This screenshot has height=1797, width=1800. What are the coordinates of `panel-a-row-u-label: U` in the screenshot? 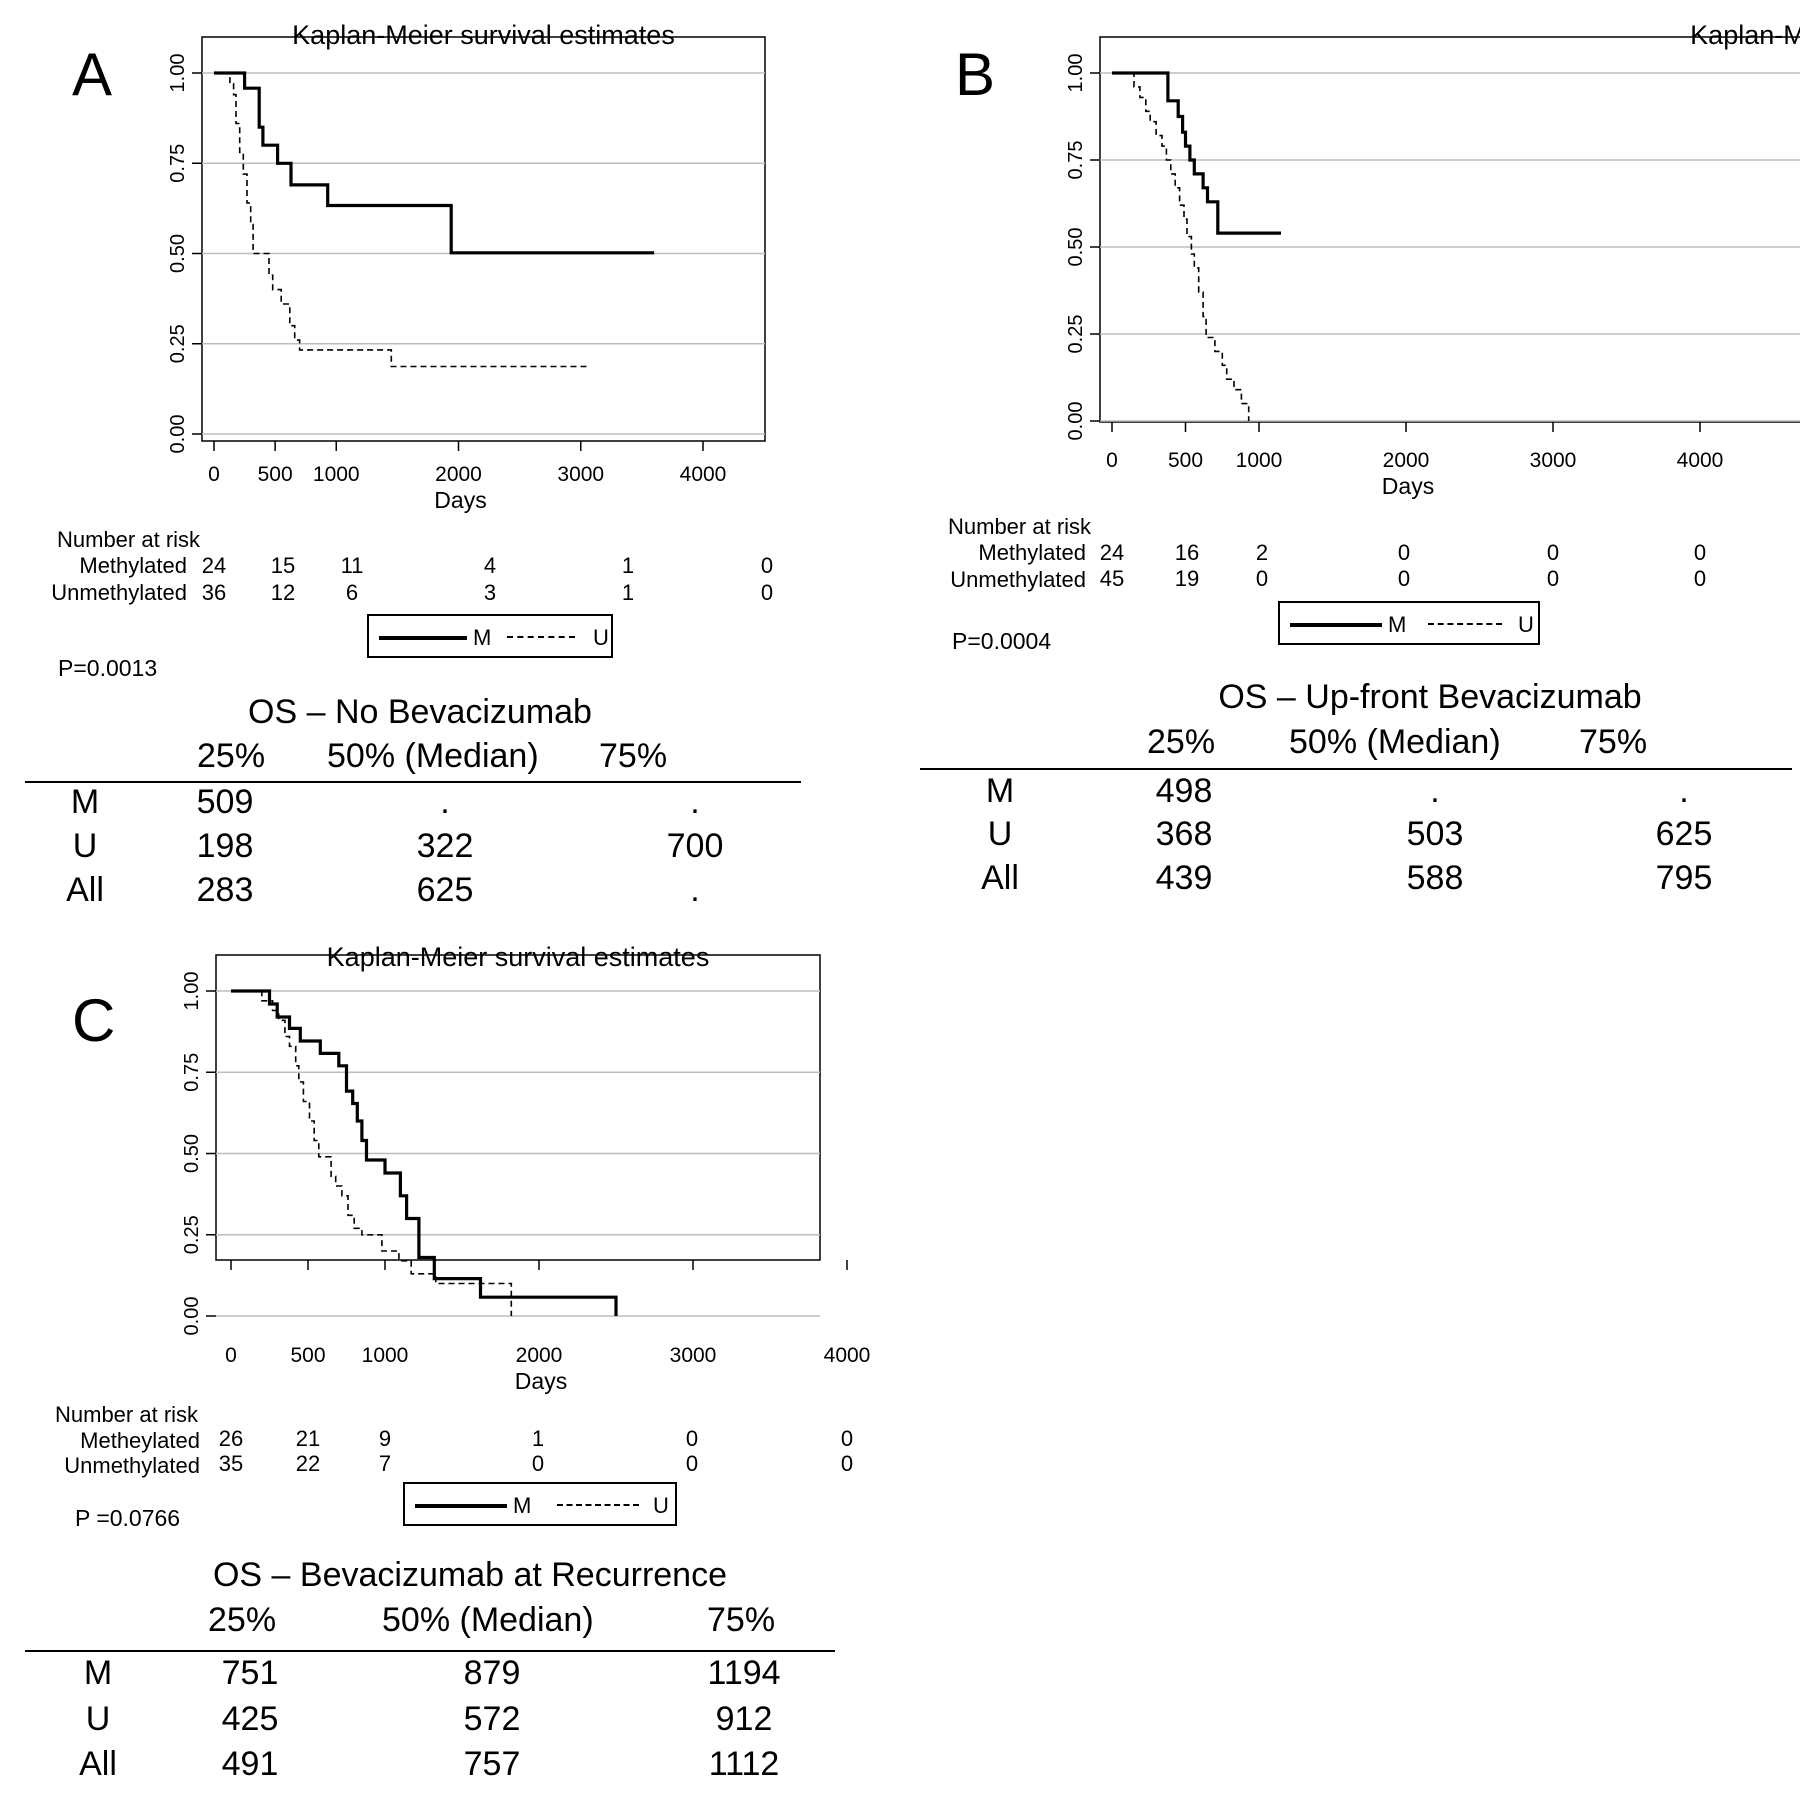 It's located at (85, 846).